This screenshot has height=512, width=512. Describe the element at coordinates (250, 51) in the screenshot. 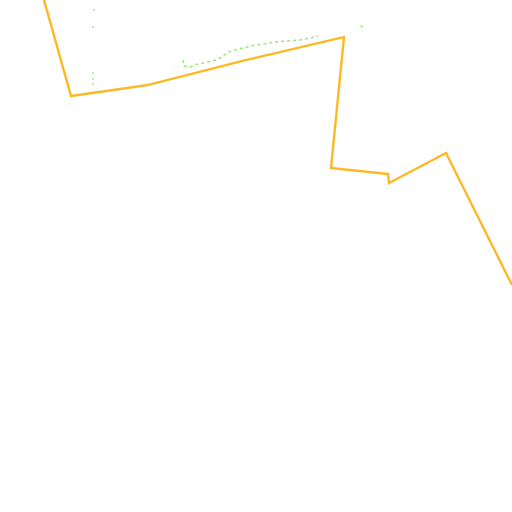

I see `trail-ridge` at that location.